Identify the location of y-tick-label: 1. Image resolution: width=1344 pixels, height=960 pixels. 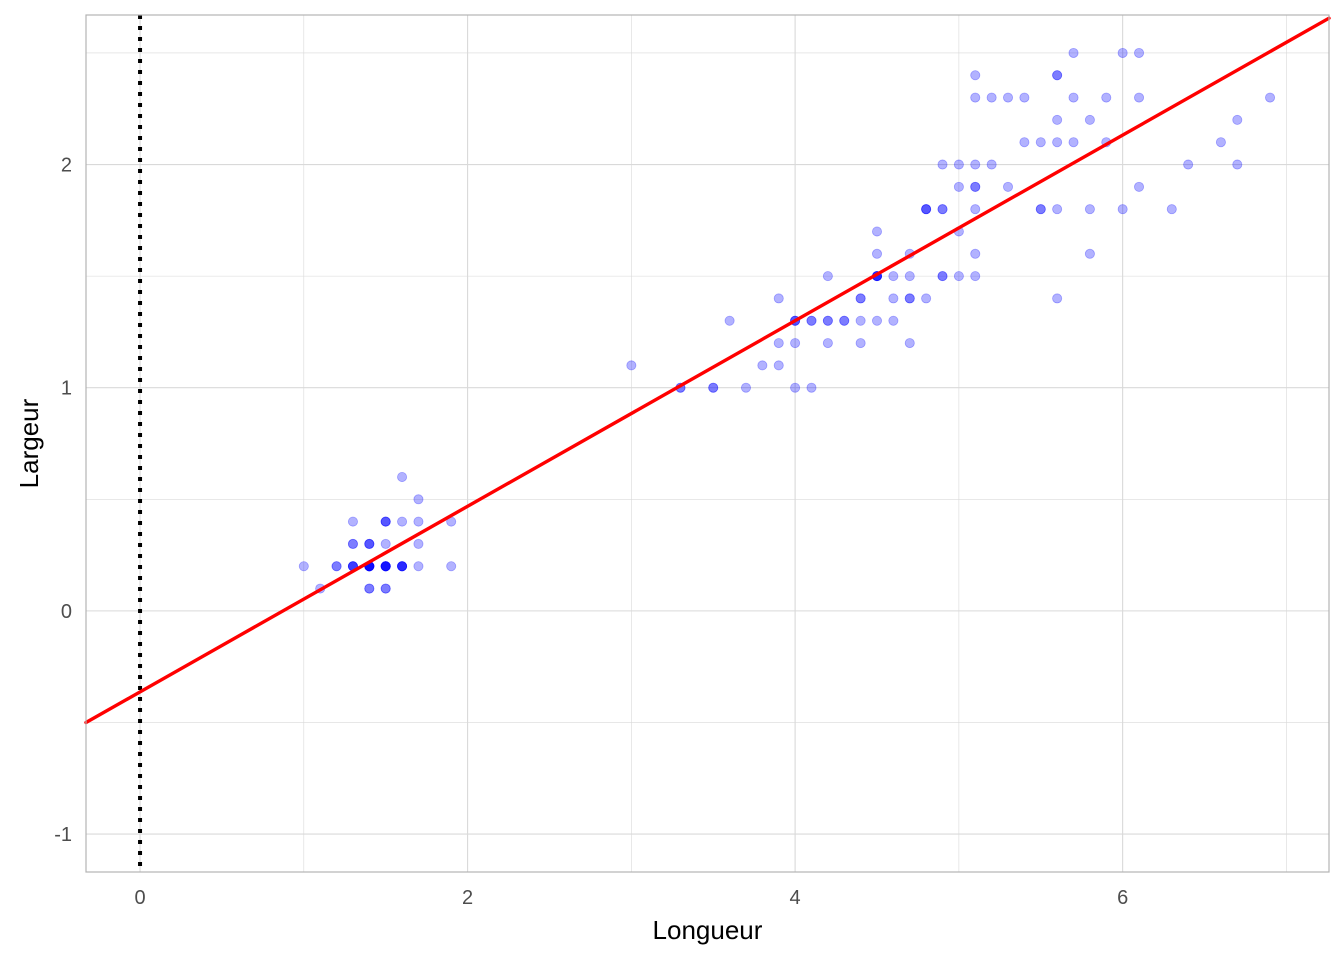
(66, 389).